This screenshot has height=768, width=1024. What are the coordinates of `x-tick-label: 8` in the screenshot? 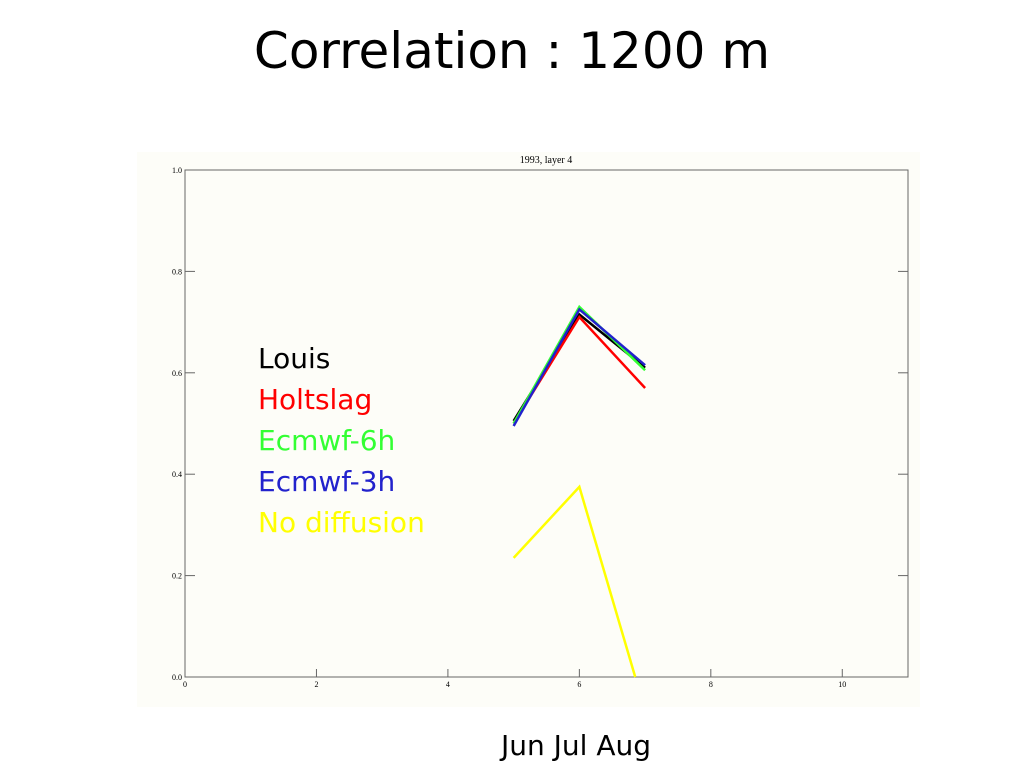 It's located at (711, 684).